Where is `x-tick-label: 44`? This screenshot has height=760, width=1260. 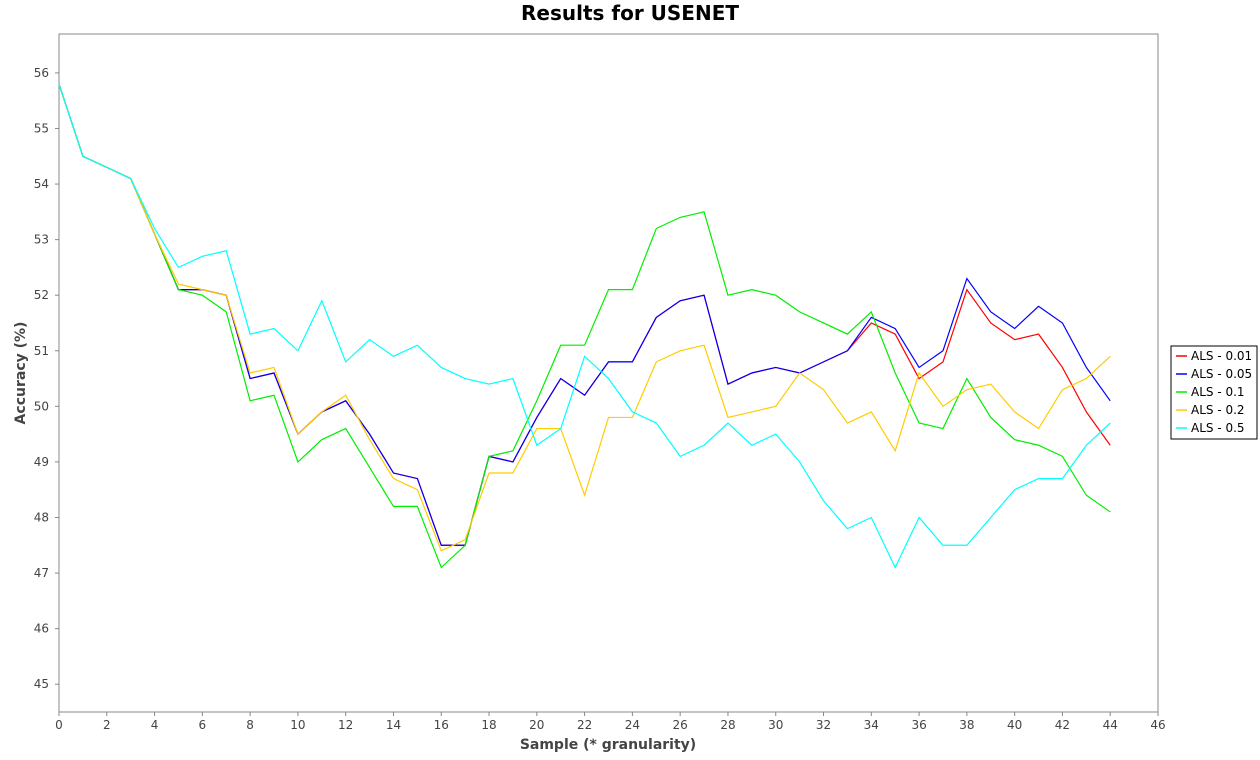 x-tick-label: 44 is located at coordinates (1110, 725).